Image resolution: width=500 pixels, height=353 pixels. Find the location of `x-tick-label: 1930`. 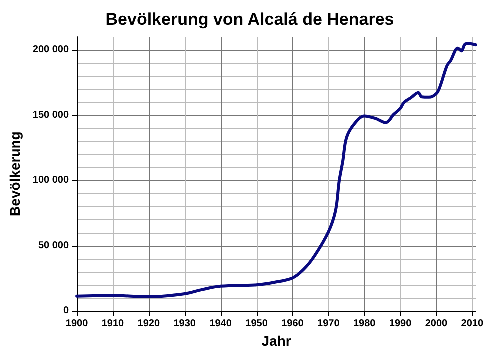

x-tick-label: 1930 is located at coordinates (185, 324).